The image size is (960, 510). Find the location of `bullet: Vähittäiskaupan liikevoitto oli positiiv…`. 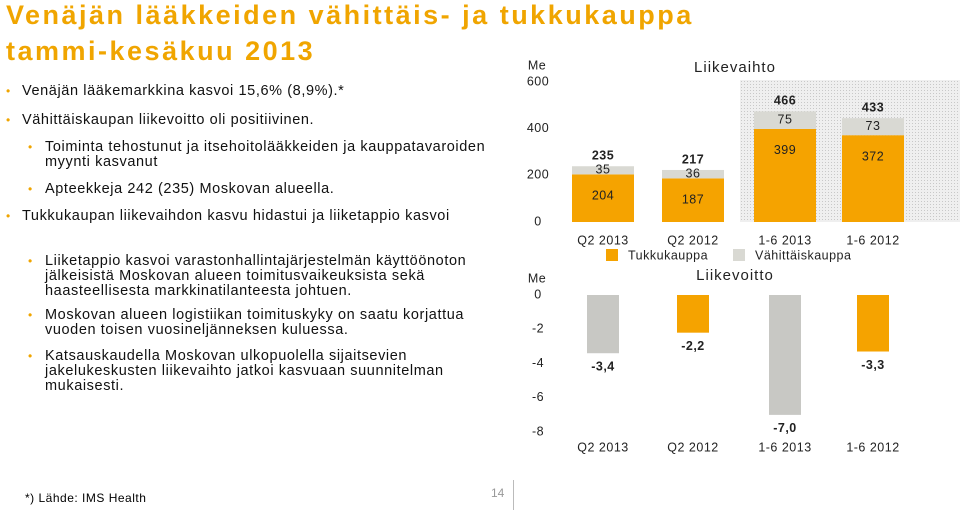

bullet: Vähittäiskaupan liikevoitto oli positiiv… is located at coordinates (249, 121).